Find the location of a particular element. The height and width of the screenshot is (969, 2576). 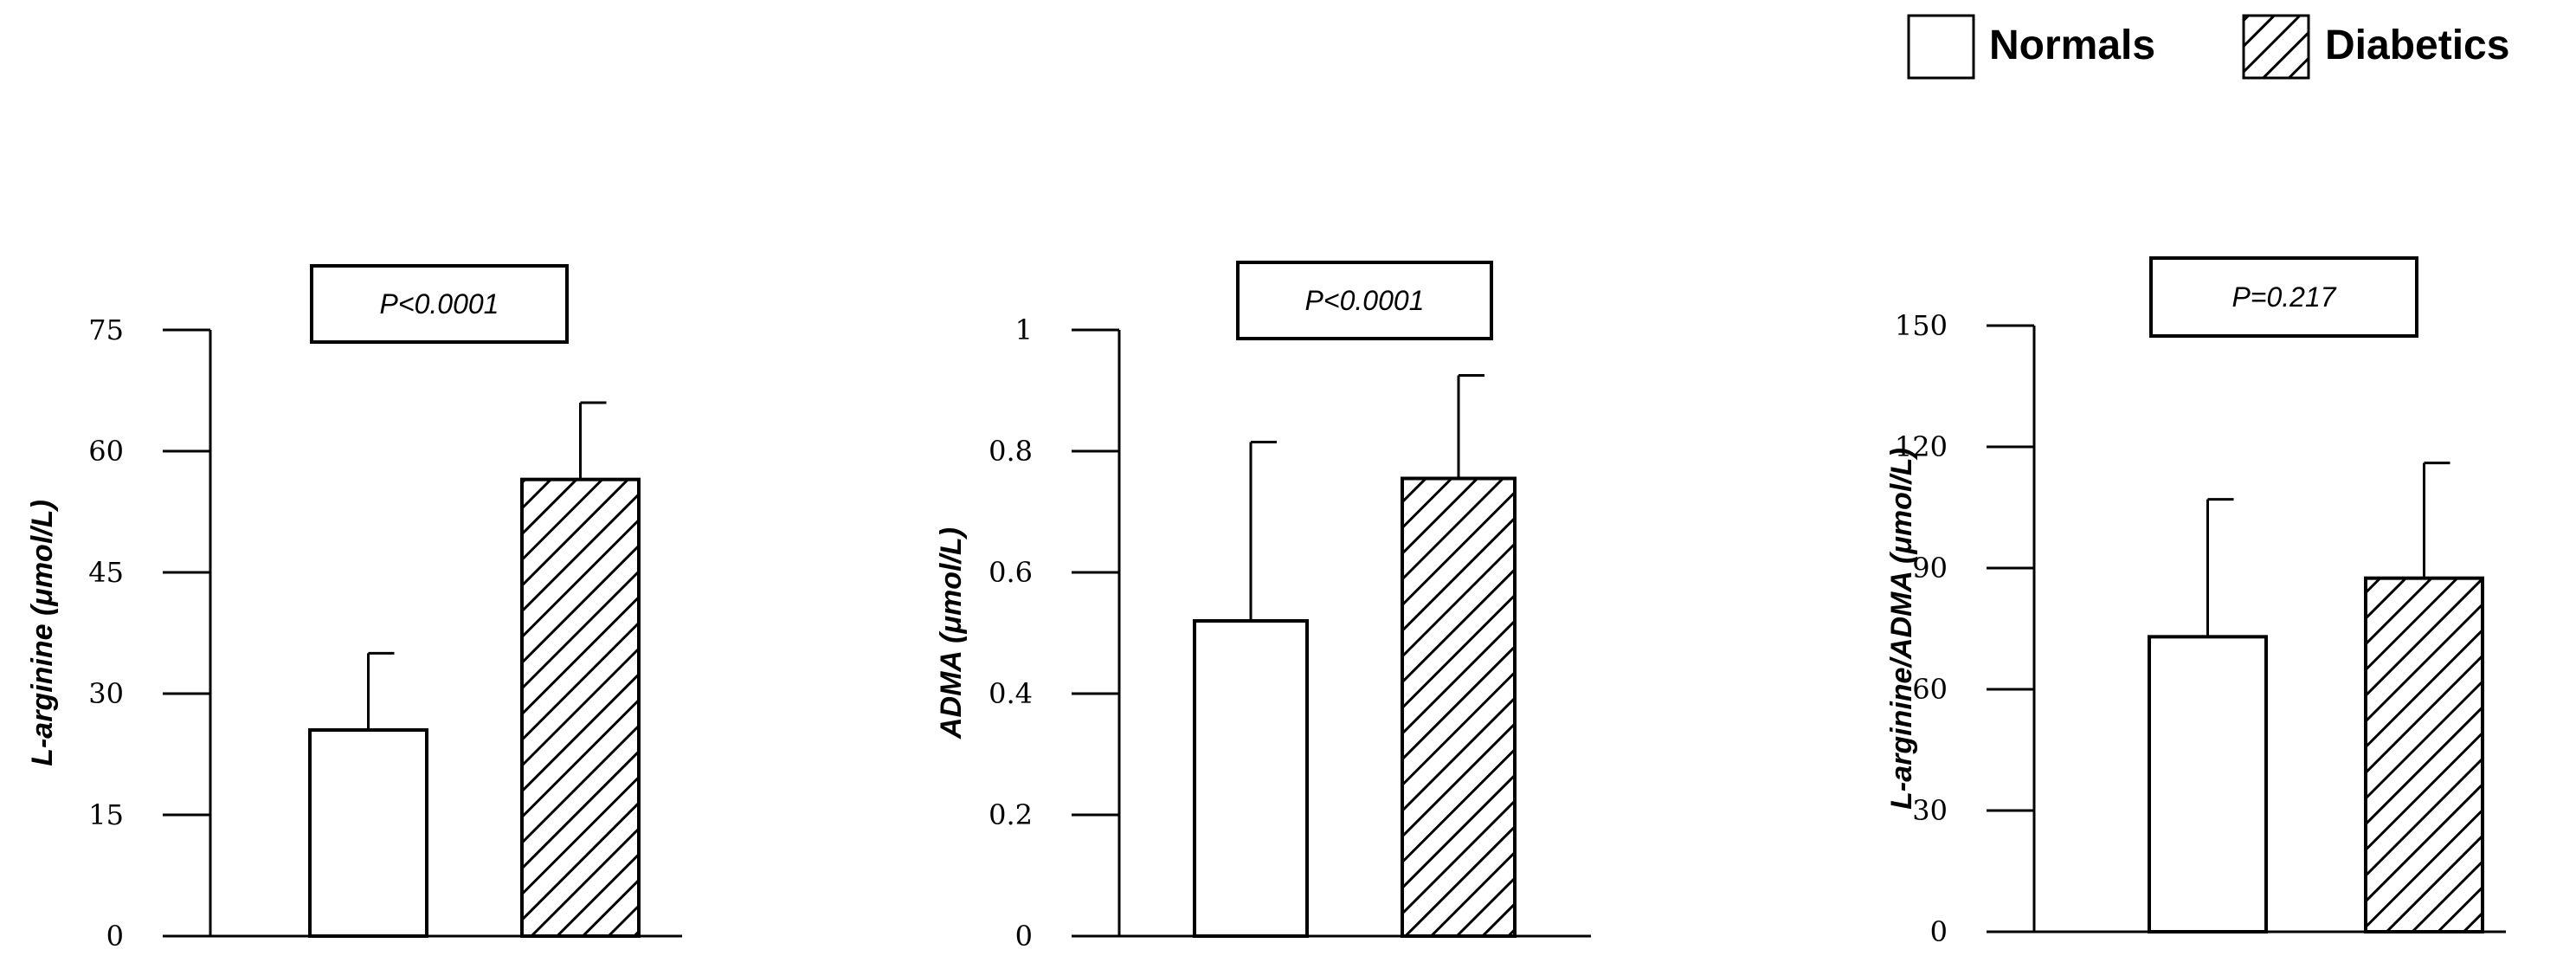

y-axis-label: L-arginine (μmol/L) is located at coordinates (42, 633).